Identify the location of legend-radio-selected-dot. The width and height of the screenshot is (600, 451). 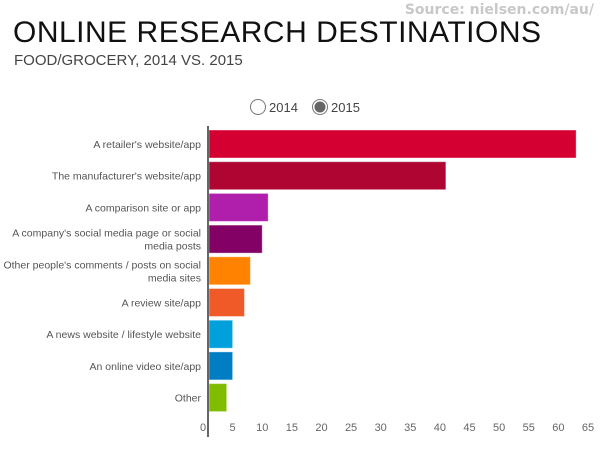
(320, 107).